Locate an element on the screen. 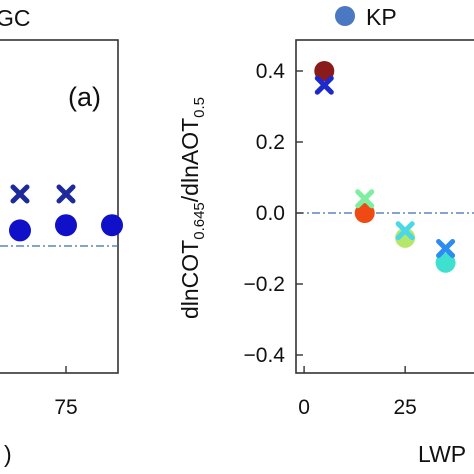 The width and height of the screenshot is (474, 474). y-tick-label-1: 0.2 is located at coordinates (270, 142).